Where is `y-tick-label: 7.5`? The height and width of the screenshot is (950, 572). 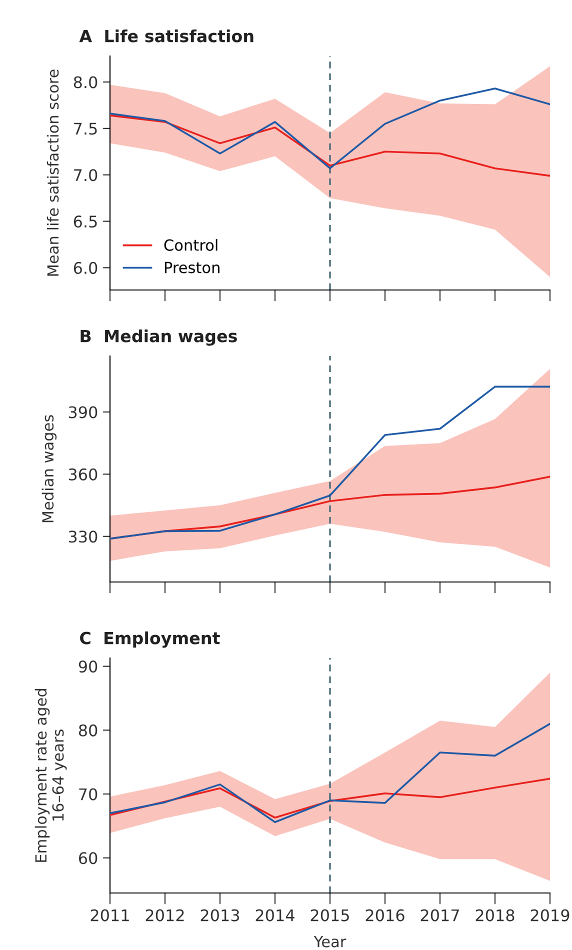 y-tick-label: 7.5 is located at coordinates (85, 128).